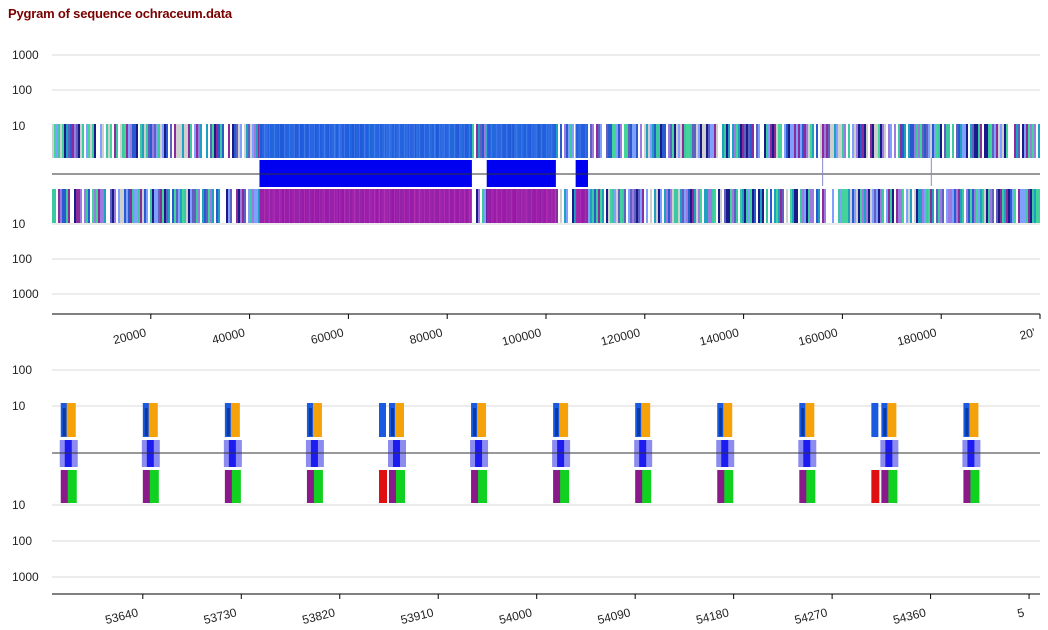 Image resolution: width=1048 pixels, height=630 pixels. I want to click on y-tick-label: 10, so click(19, 505).